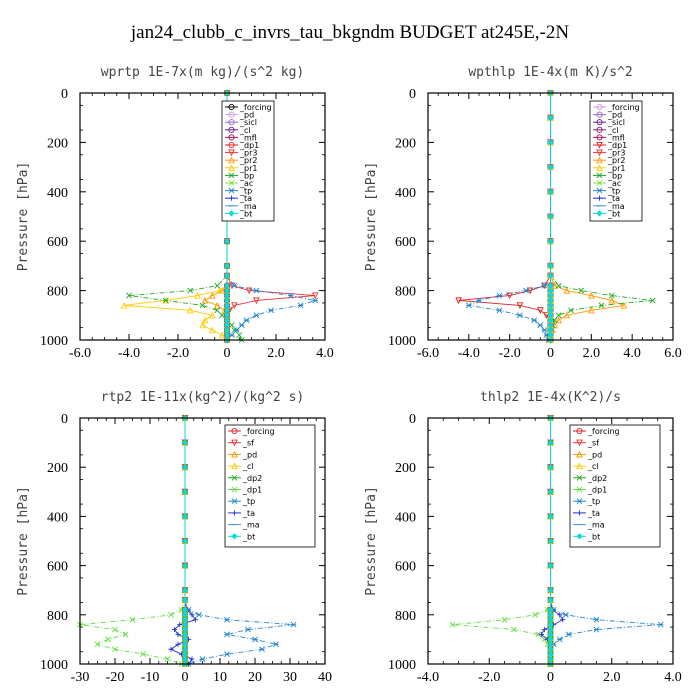 The image size is (700, 700). I want to click on legend-item: _ta, so click(238, 198).